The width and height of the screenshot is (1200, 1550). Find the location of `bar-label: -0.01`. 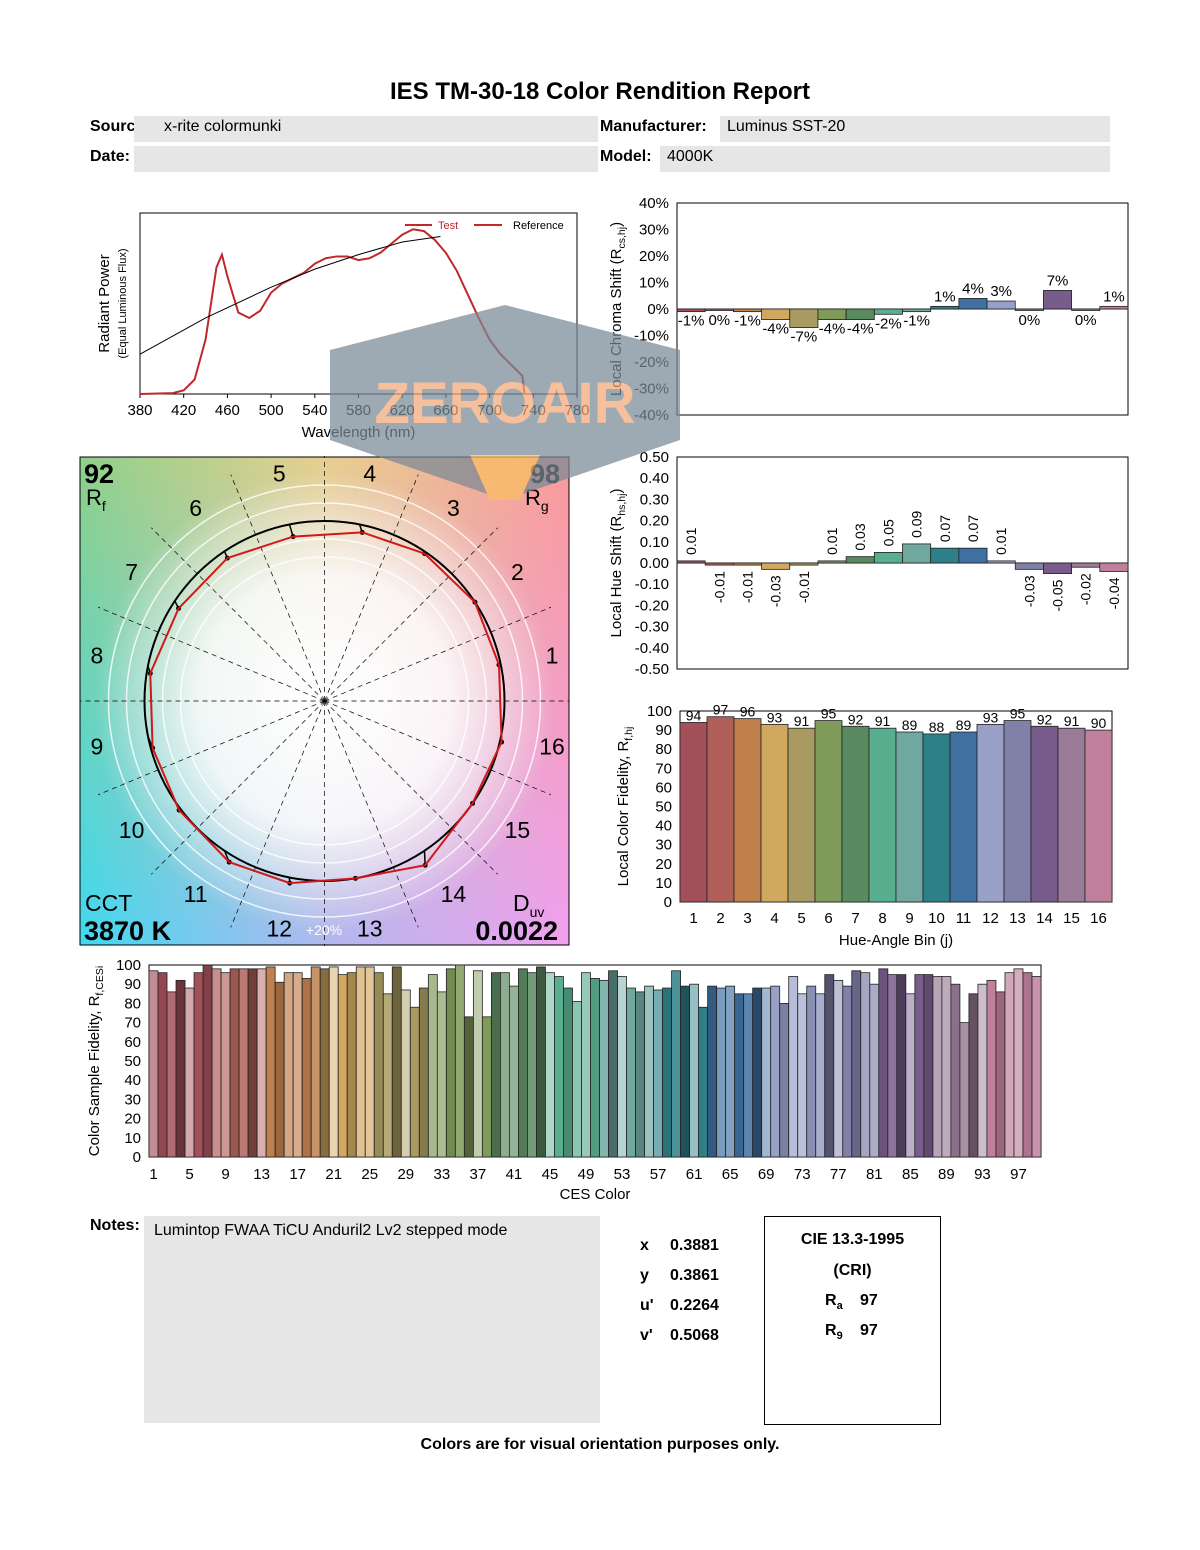

bar-label: -0.01 is located at coordinates (719, 587).